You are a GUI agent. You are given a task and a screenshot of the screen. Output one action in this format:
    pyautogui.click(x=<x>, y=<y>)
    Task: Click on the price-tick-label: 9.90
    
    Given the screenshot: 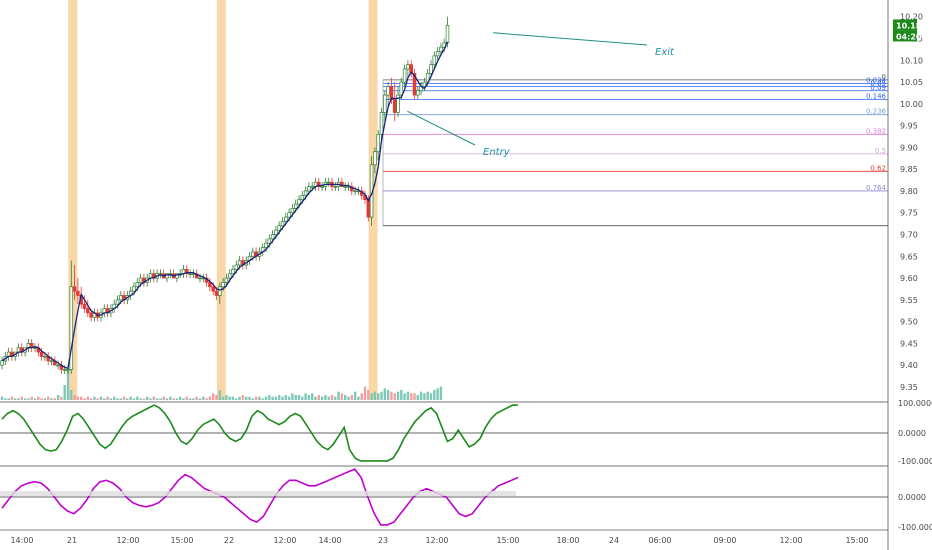 What is the action you would take?
    pyautogui.click(x=909, y=147)
    